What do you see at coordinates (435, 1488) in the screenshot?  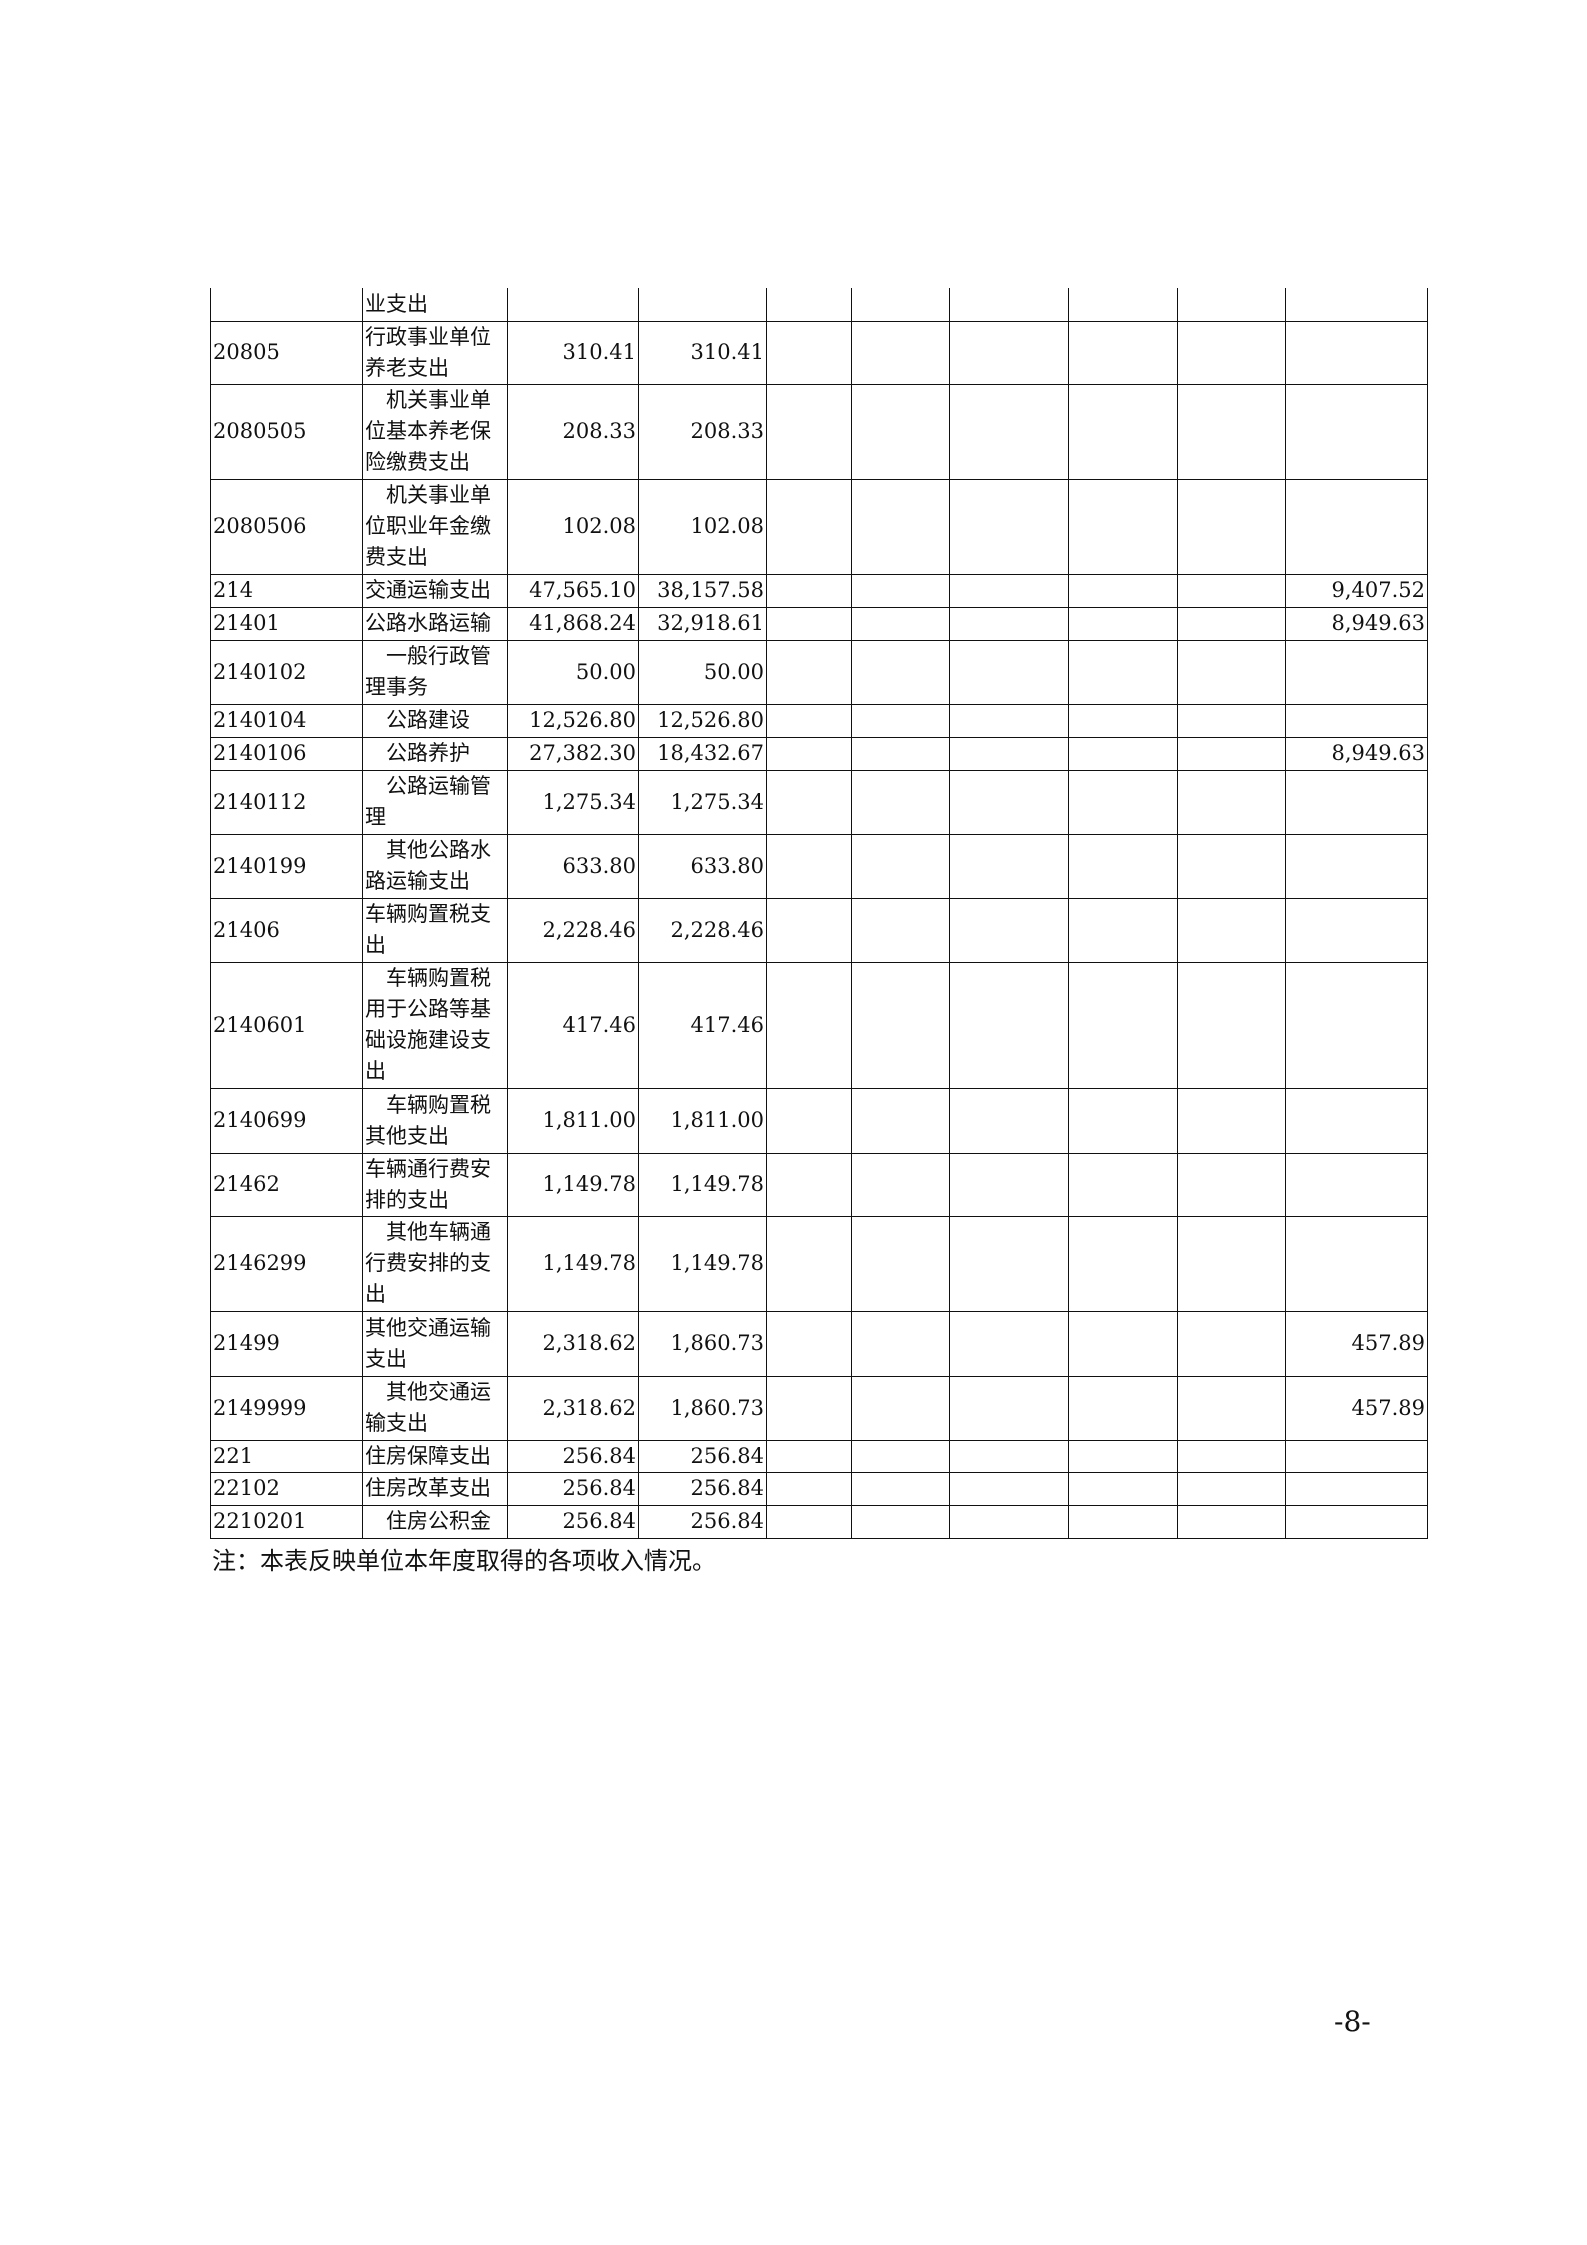 I see `subject-name-cell: 住房改革支出` at bounding box center [435, 1488].